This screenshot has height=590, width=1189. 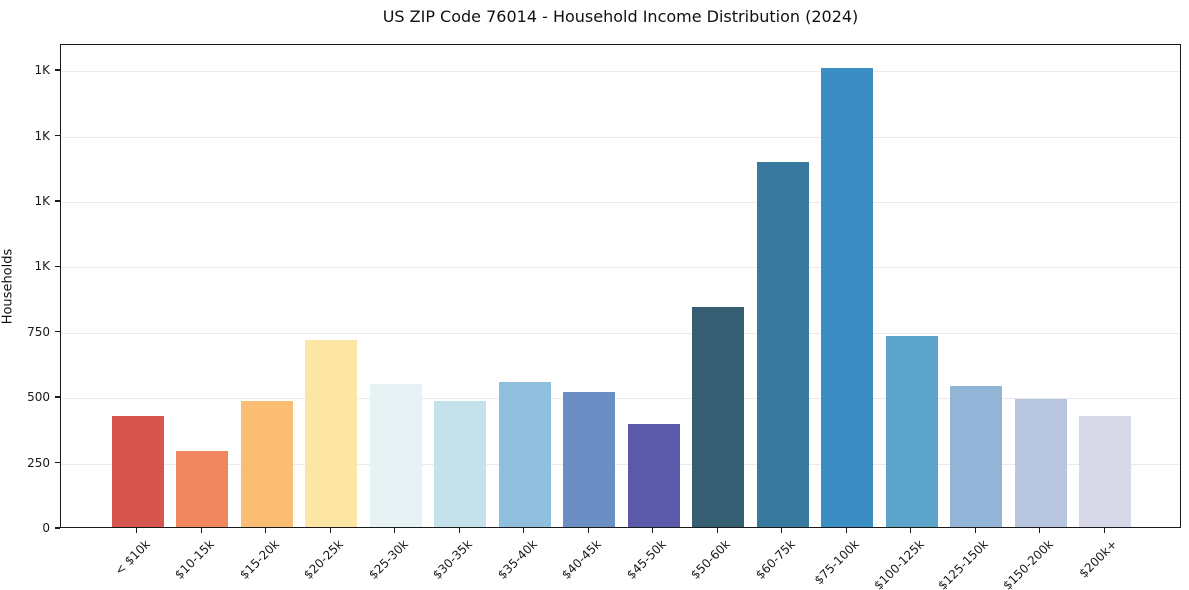 What do you see at coordinates (453, 559) in the screenshot?
I see `x-tick-label: $30-35k` at bounding box center [453, 559].